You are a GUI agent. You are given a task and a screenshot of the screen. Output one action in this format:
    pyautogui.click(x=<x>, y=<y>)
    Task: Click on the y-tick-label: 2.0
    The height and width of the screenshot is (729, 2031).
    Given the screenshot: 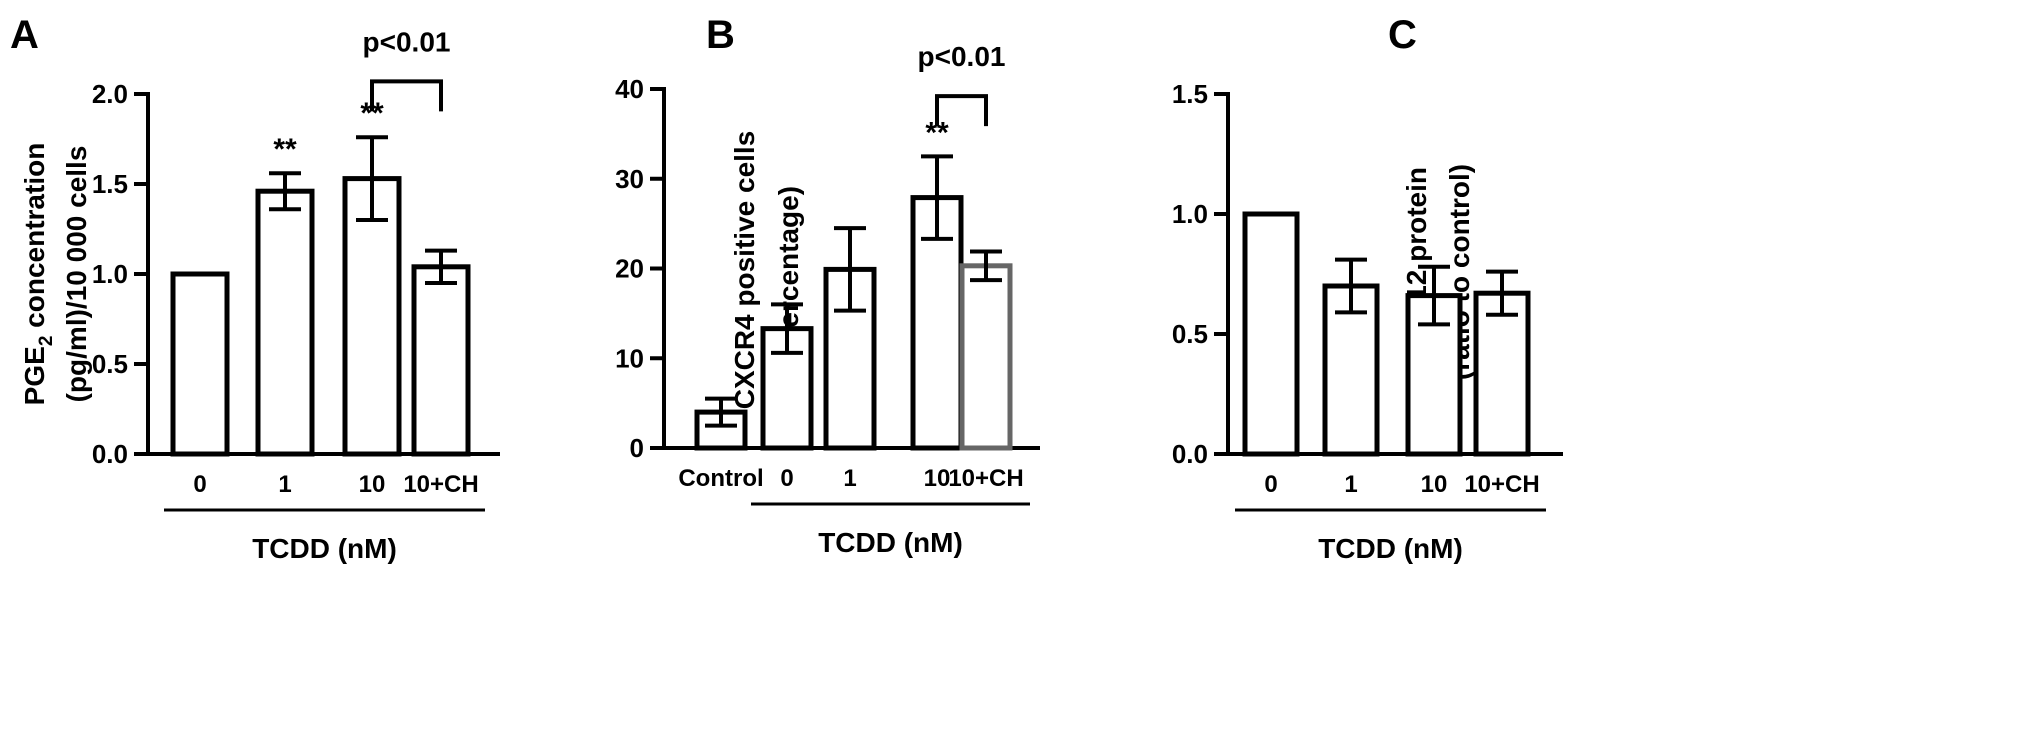 What is the action you would take?
    pyautogui.click(x=110, y=94)
    